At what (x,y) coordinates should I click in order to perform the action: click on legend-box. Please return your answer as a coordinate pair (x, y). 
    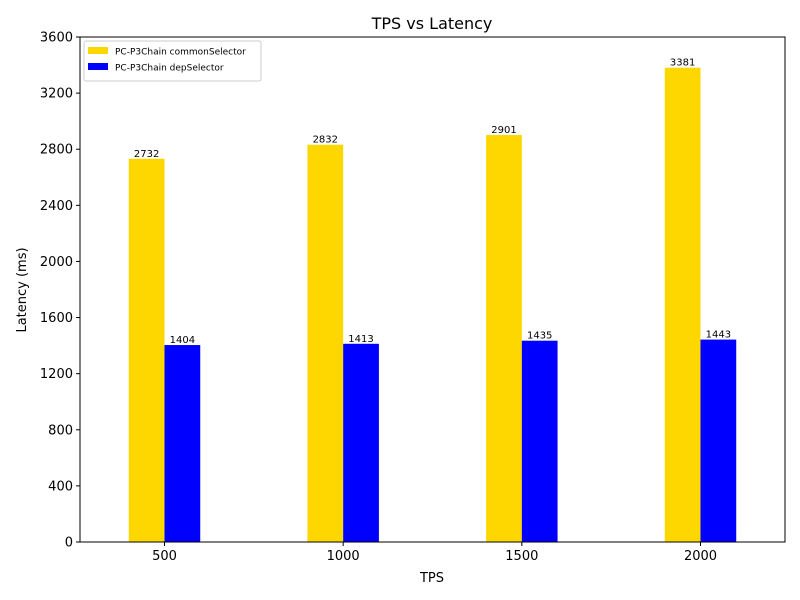
    Looking at the image, I should click on (172, 61).